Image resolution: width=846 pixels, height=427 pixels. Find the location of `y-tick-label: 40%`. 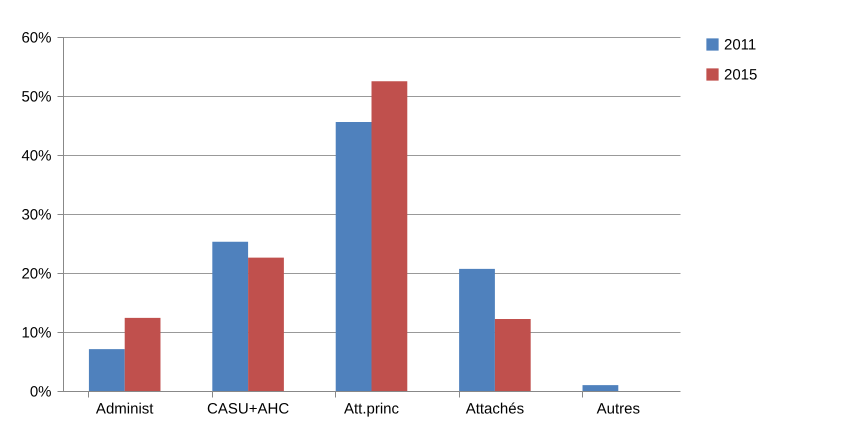

y-tick-label: 40% is located at coordinates (36, 156).